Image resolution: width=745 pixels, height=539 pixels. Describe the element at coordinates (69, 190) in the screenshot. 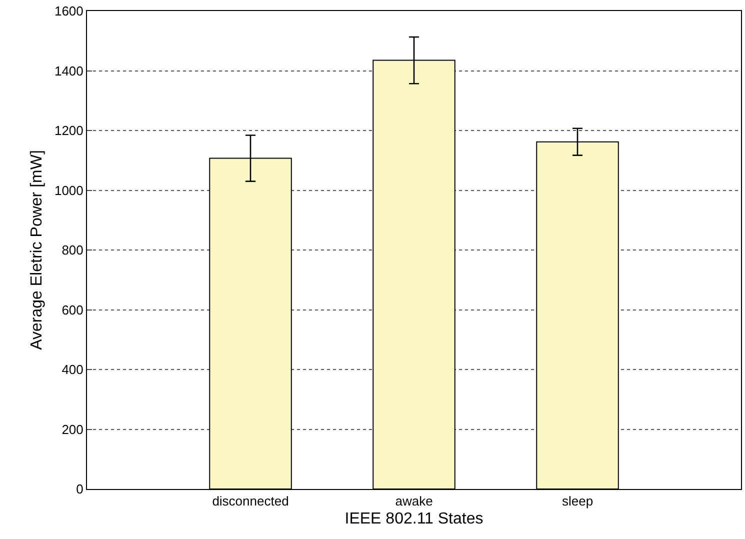

I see `y-tick-label: 1000` at that location.